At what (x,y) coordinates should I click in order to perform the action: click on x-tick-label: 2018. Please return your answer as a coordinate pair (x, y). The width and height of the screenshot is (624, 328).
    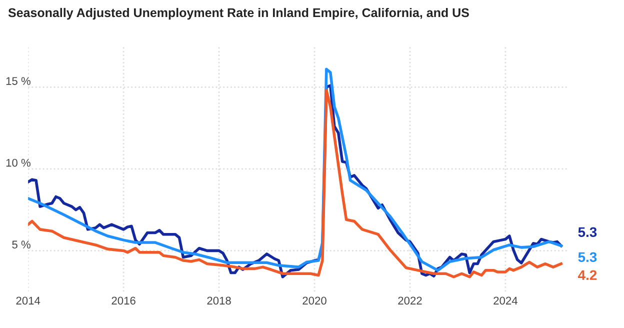
    Looking at the image, I should click on (219, 300).